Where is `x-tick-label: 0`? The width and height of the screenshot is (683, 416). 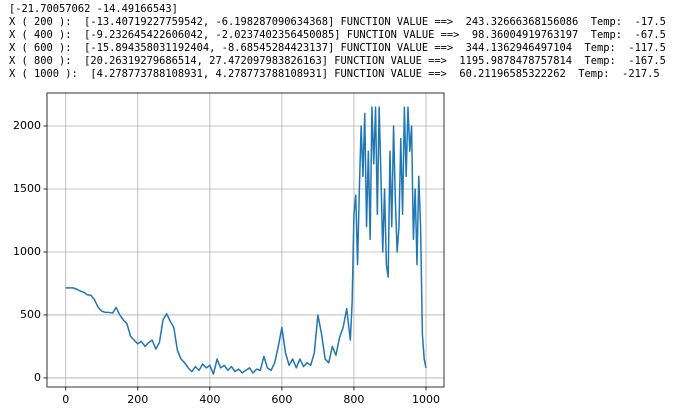 x-tick-label: 0 is located at coordinates (65, 399).